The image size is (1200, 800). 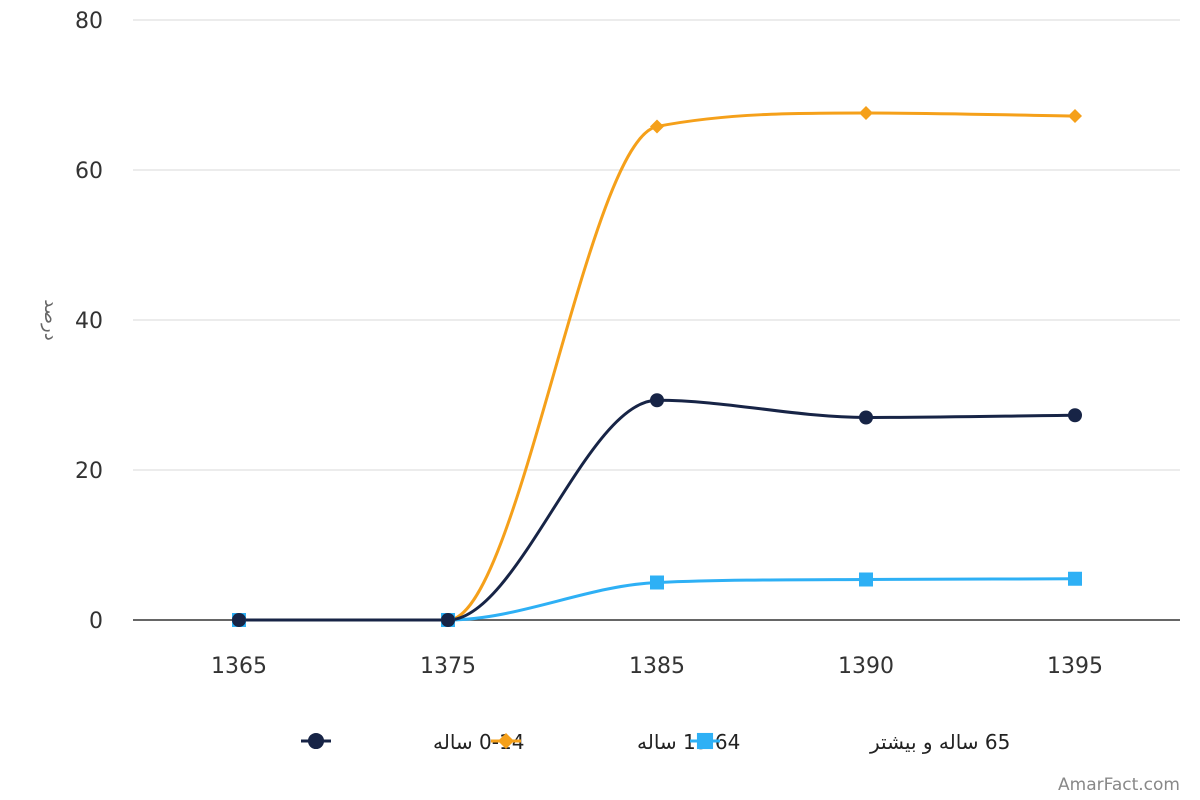 What do you see at coordinates (96, 621) in the screenshot?
I see `y-tick-label: 0` at bounding box center [96, 621].